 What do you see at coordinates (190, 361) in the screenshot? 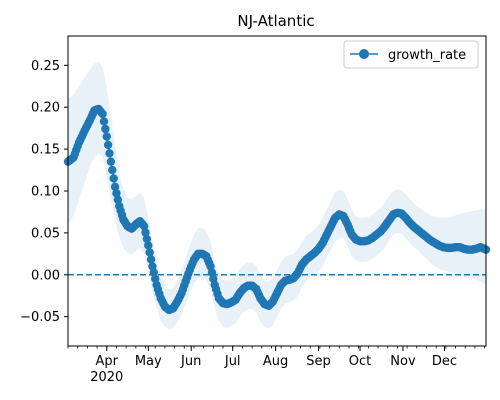
I see `x-tick-label: Jun` at bounding box center [190, 361].